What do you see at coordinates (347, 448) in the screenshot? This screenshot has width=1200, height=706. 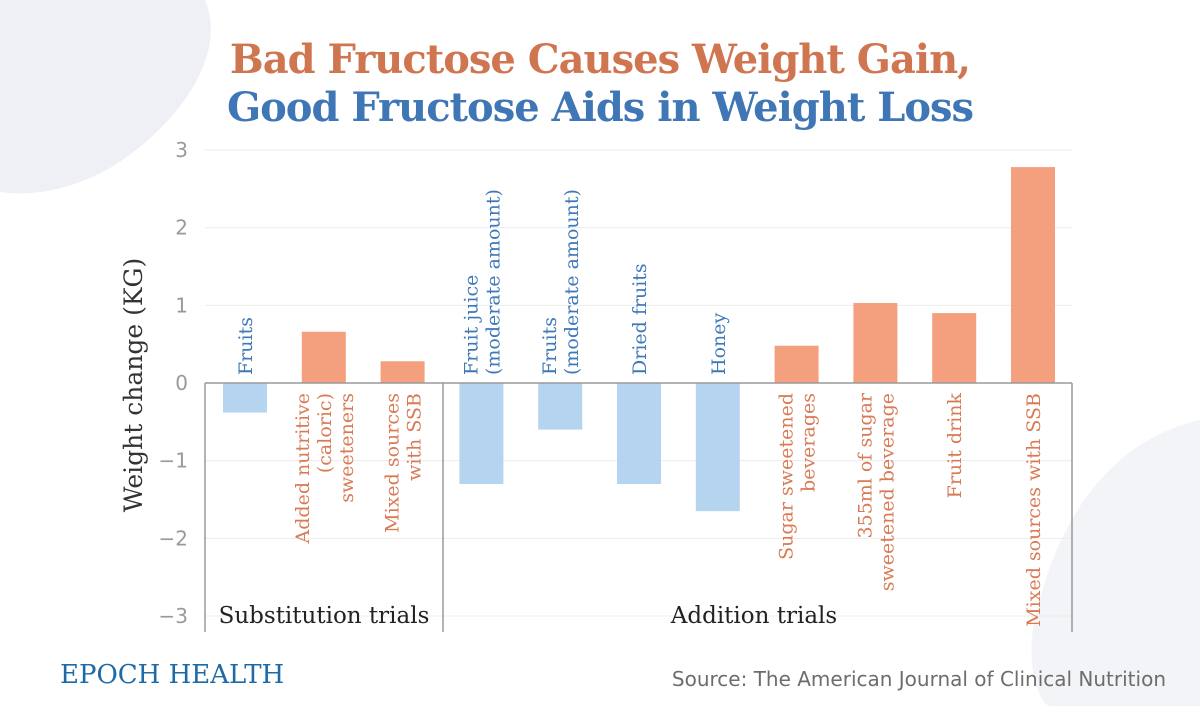 I see `category-label: sweeteners` at bounding box center [347, 448].